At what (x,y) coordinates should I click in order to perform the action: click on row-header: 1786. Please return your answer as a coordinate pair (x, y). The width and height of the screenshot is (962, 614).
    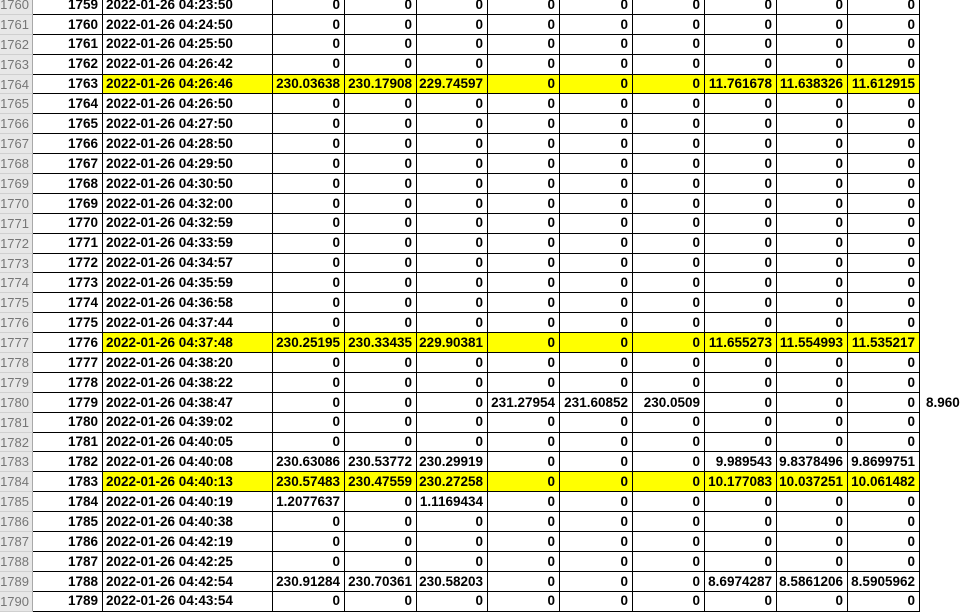
    Looking at the image, I should click on (16, 522).